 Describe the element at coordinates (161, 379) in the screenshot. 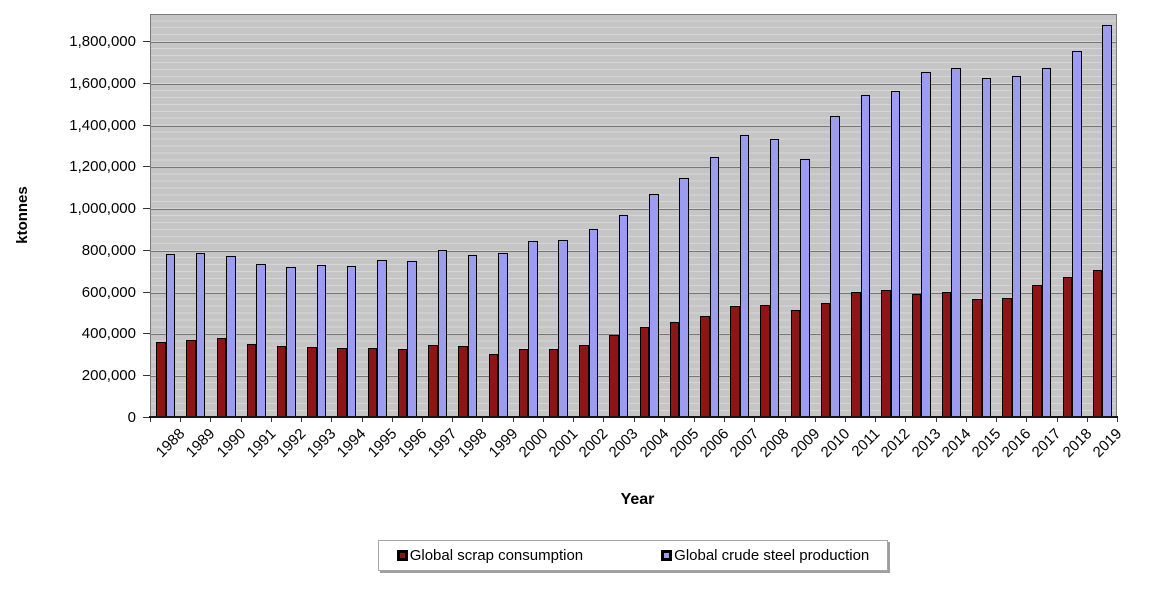

I see `scrap-bar-1988` at that location.